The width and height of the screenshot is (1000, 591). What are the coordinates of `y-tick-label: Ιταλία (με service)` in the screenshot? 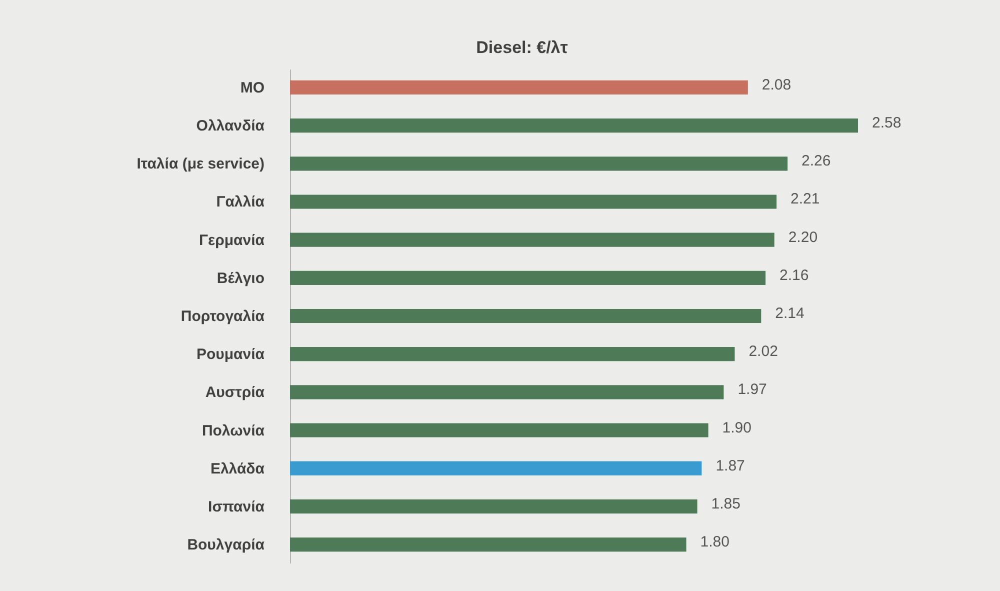 It's located at (200, 164).